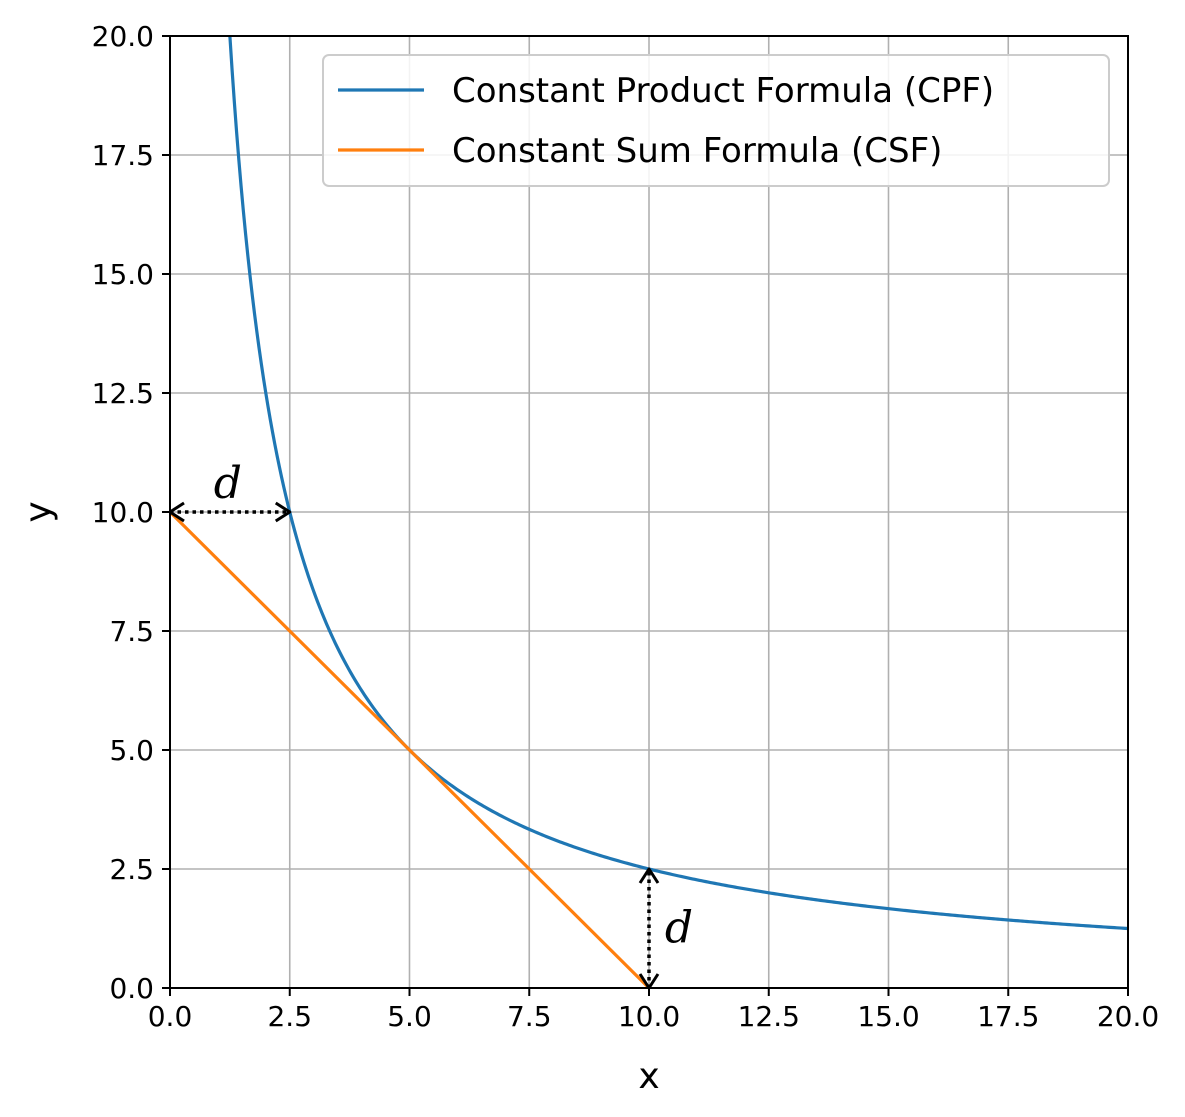 The height and width of the screenshot is (1117, 1185). What do you see at coordinates (888, 1016) in the screenshot?
I see `x-tick-label: 15.0` at bounding box center [888, 1016].